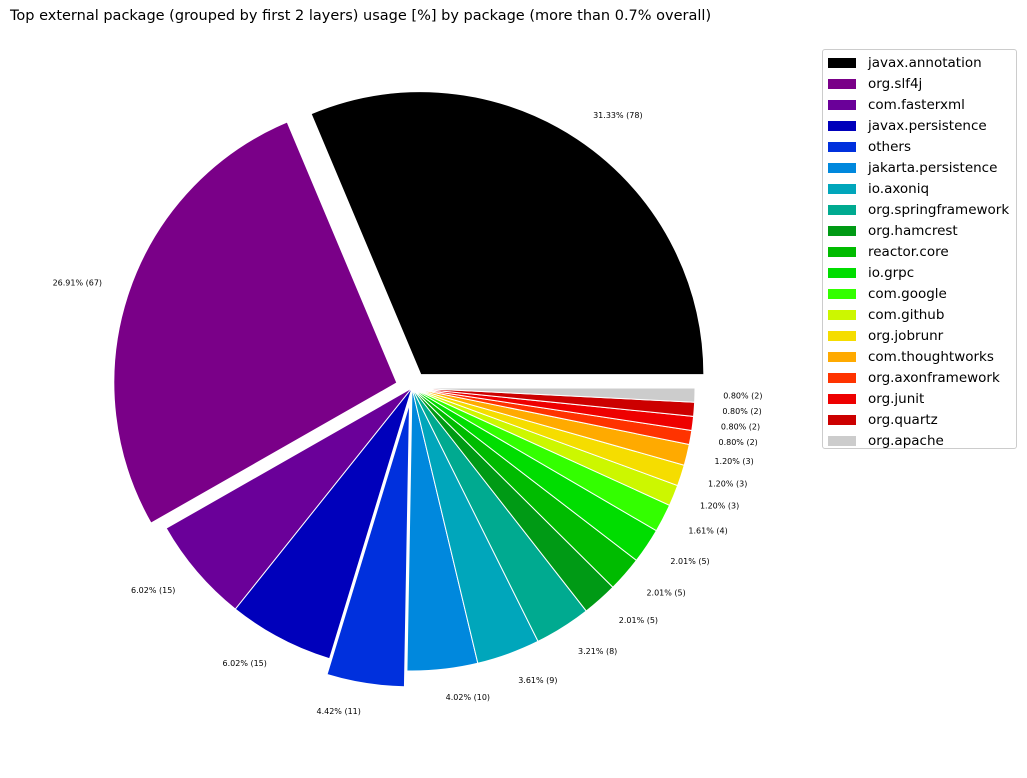 This screenshot has width=1027, height=778. I want to click on legend-label: org.junit, so click(896, 398).